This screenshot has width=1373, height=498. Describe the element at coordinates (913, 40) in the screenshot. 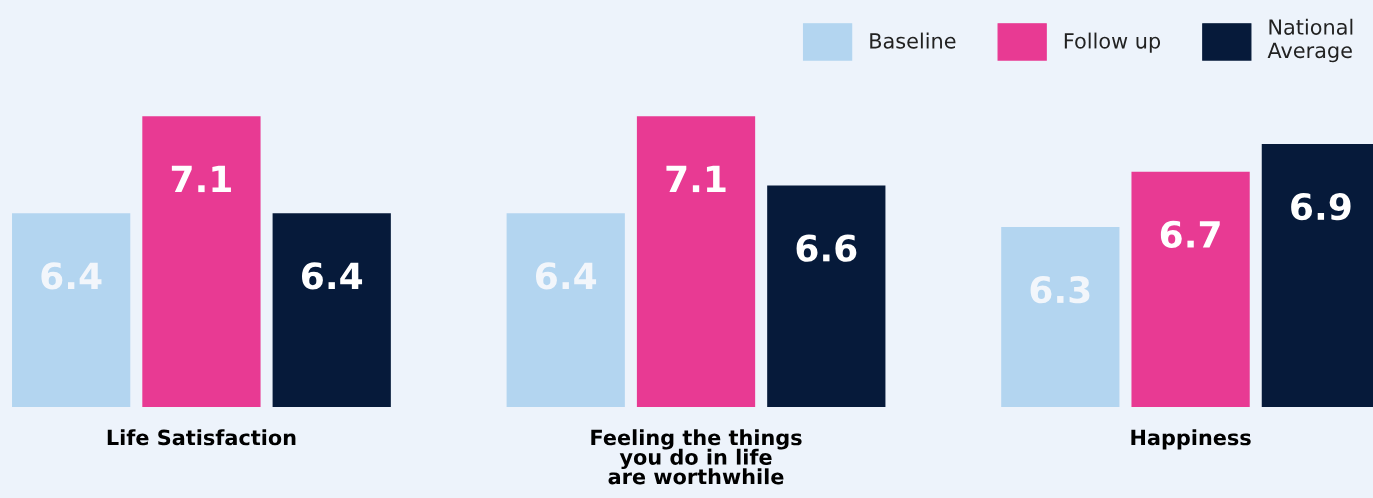

I see `legend-label: Baseline` at that location.